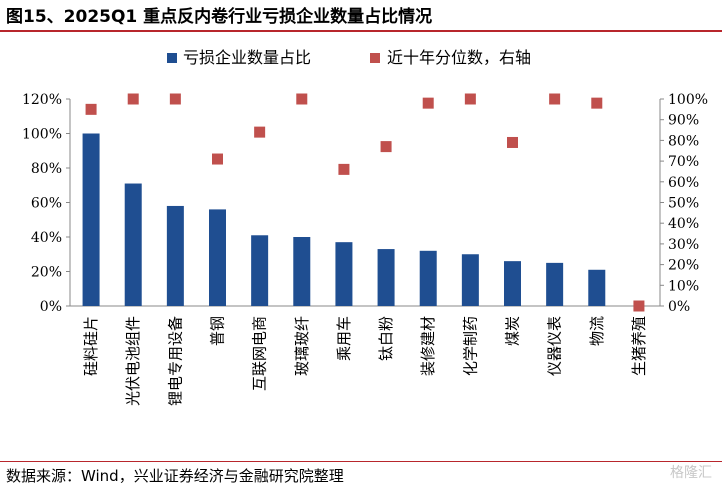  I want to click on y-right-tick-label: 80%, so click(683, 141).